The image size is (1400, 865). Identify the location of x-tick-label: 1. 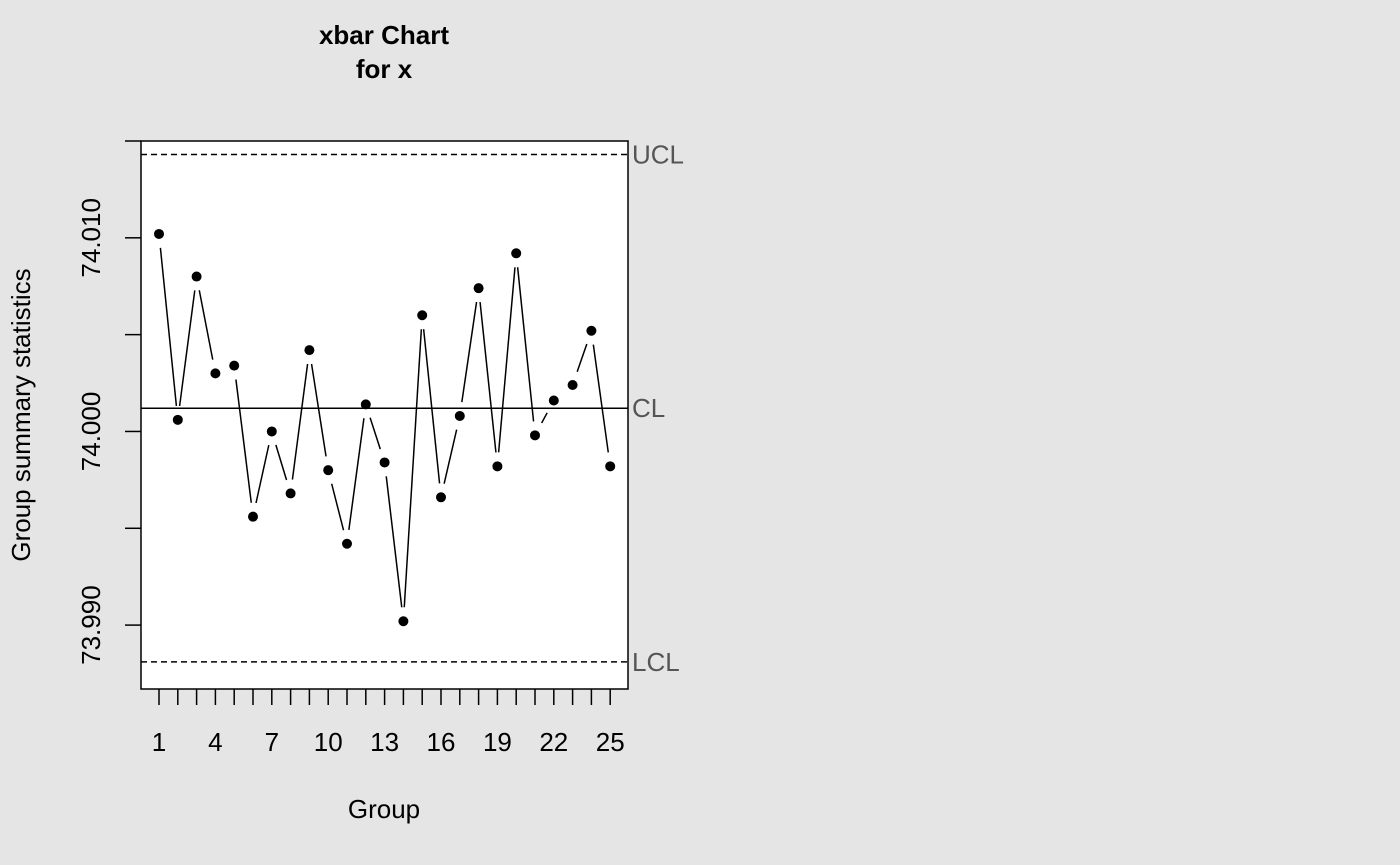
(159, 742).